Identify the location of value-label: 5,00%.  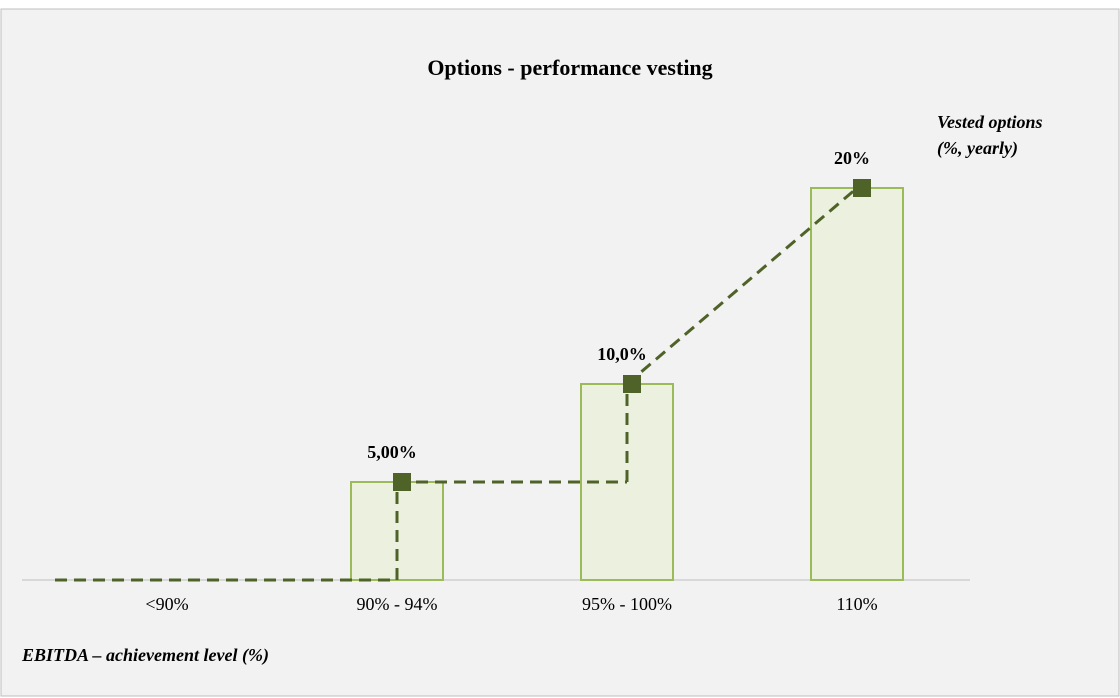
(392, 452).